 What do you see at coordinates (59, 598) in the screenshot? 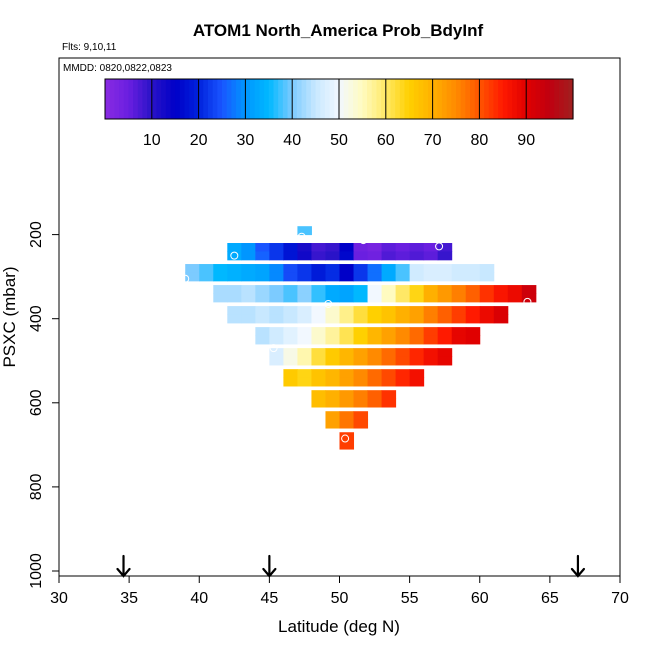
I see `x-tick-label: 30` at bounding box center [59, 598].